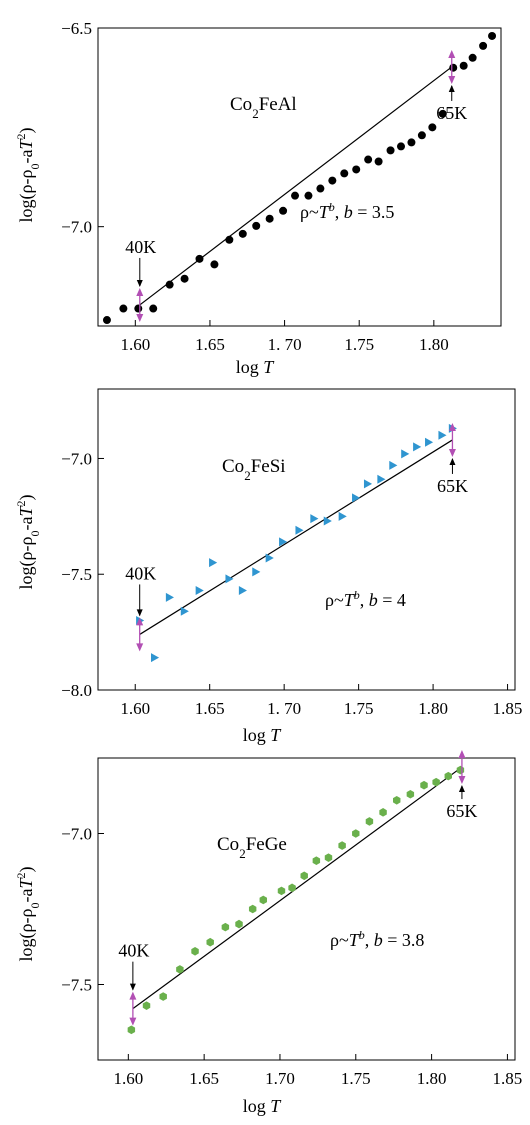 Image resolution: width=530 pixels, height=1125 pixels. Describe the element at coordinates (434, 344) in the screenshot. I see `x-tick-label: 1.80` at that location.